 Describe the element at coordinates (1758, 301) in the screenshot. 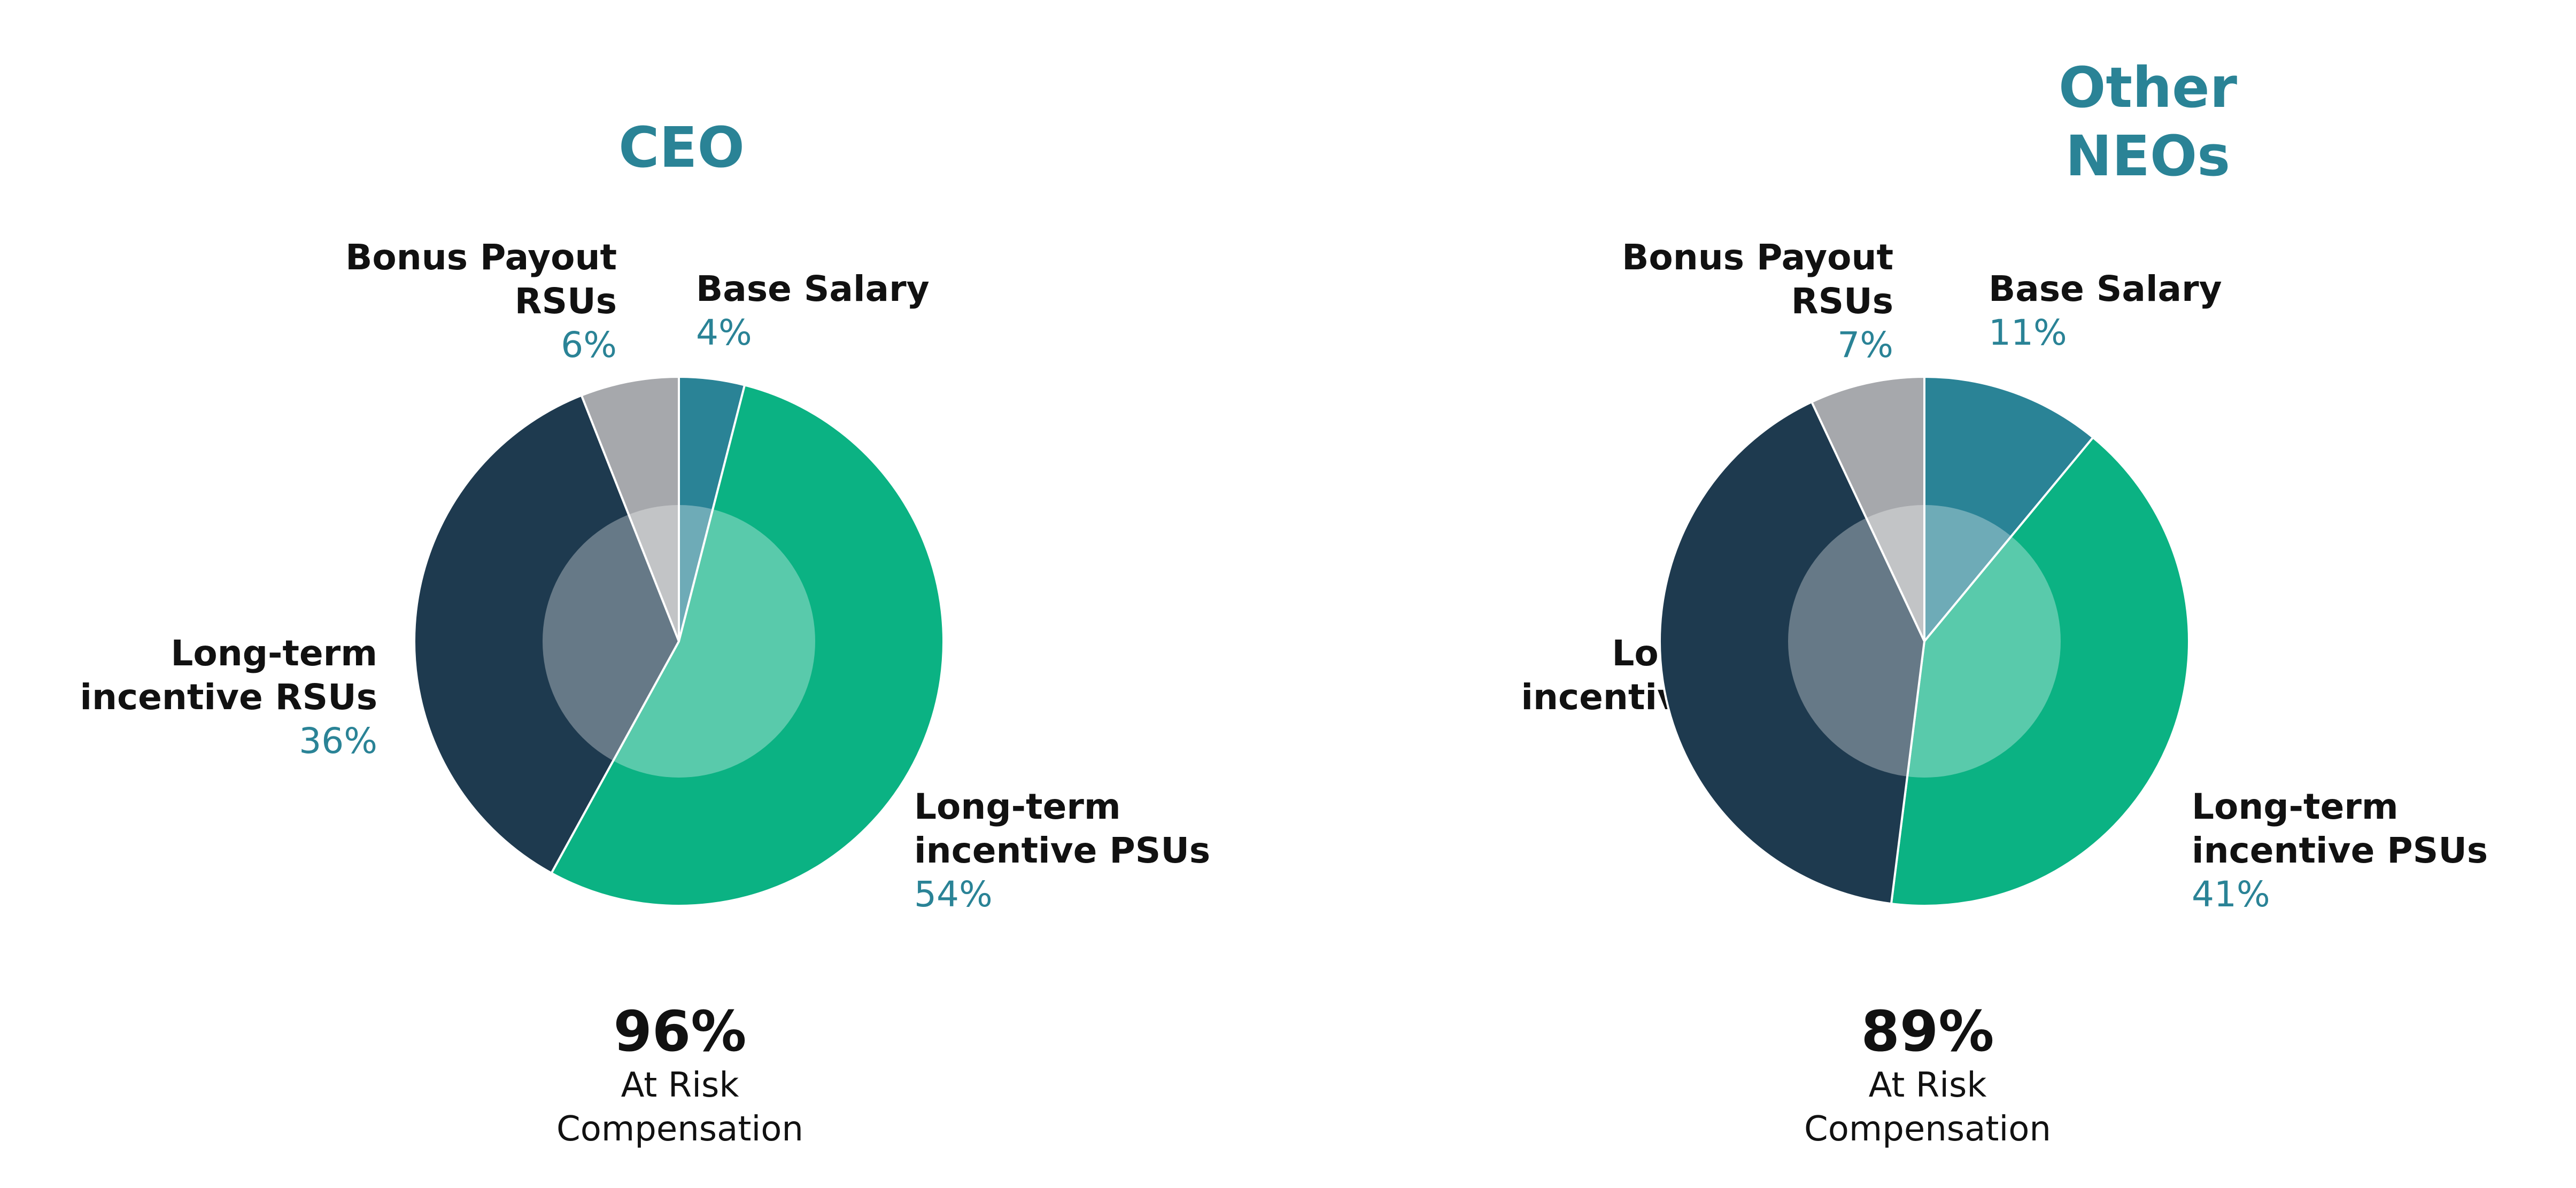

I see `slice-label-bonus-payout-rsus: Bonus Payout RSUs 7%` at that location.